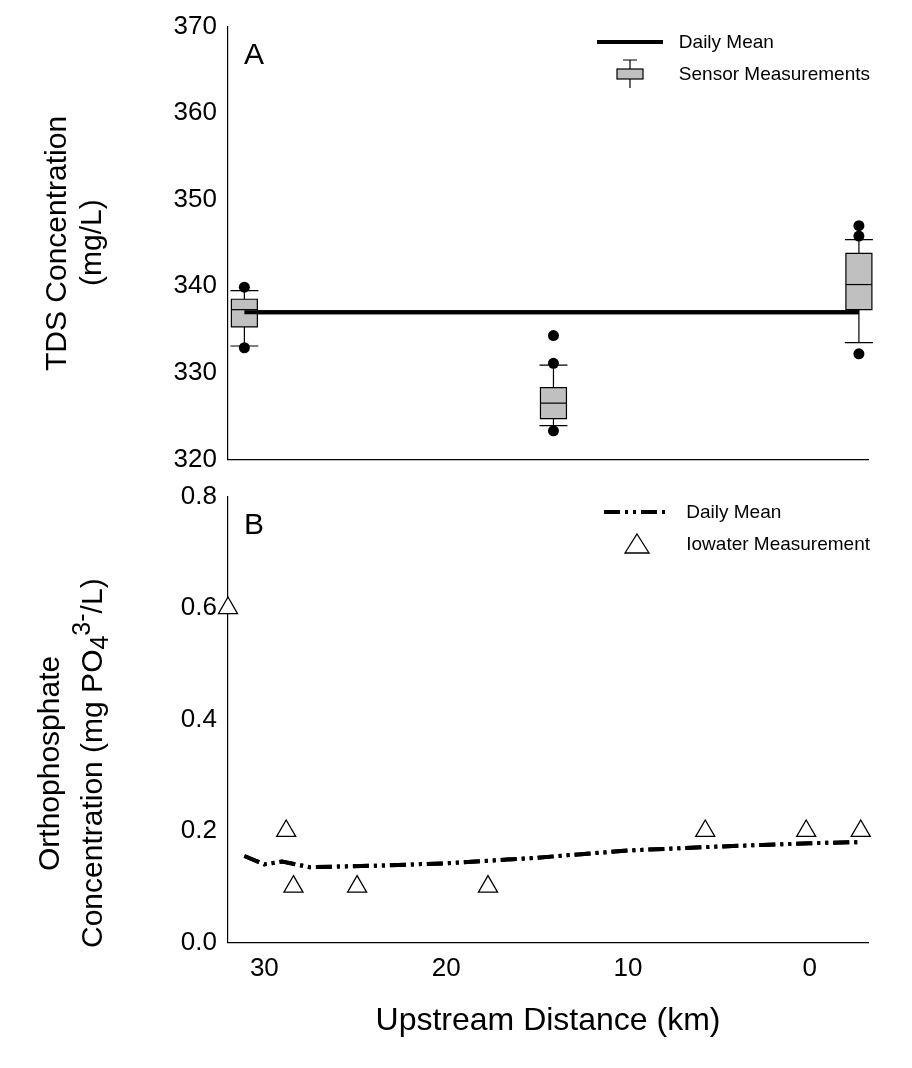  What do you see at coordinates (254, 523) in the screenshot?
I see `annotation: B` at bounding box center [254, 523].